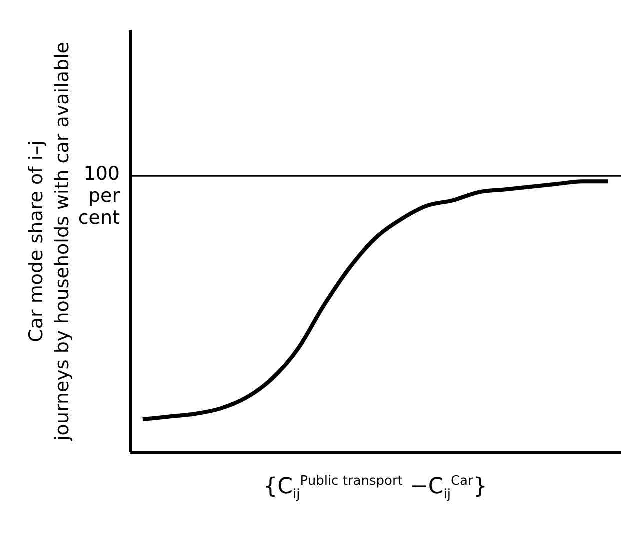  I want to click on y-axis-title: Car mode share of i–j journeys by households with car available, so click(50, 242).